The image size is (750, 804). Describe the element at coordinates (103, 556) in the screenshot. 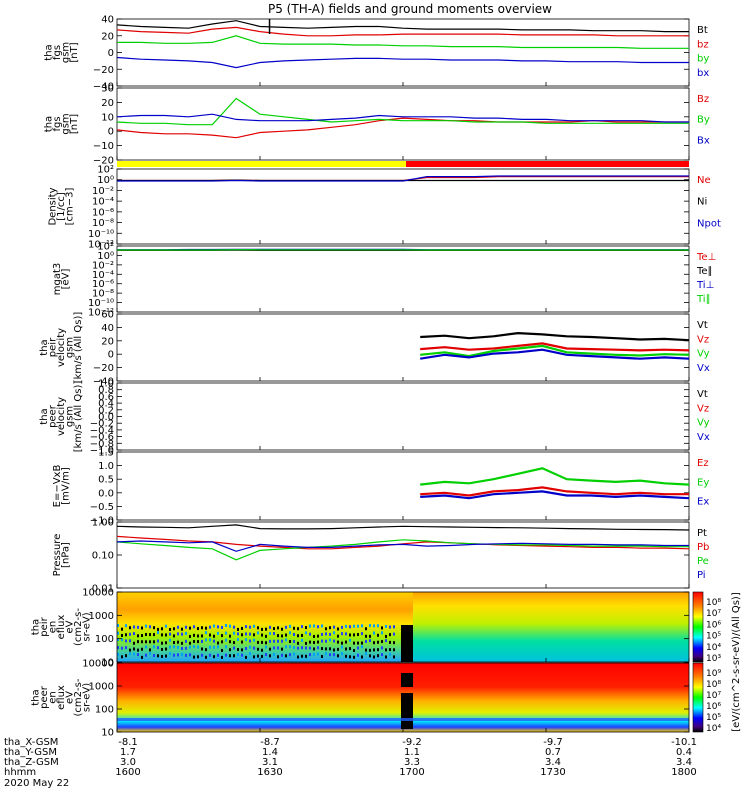

I see `y-tick-label: 0.10` at that location.